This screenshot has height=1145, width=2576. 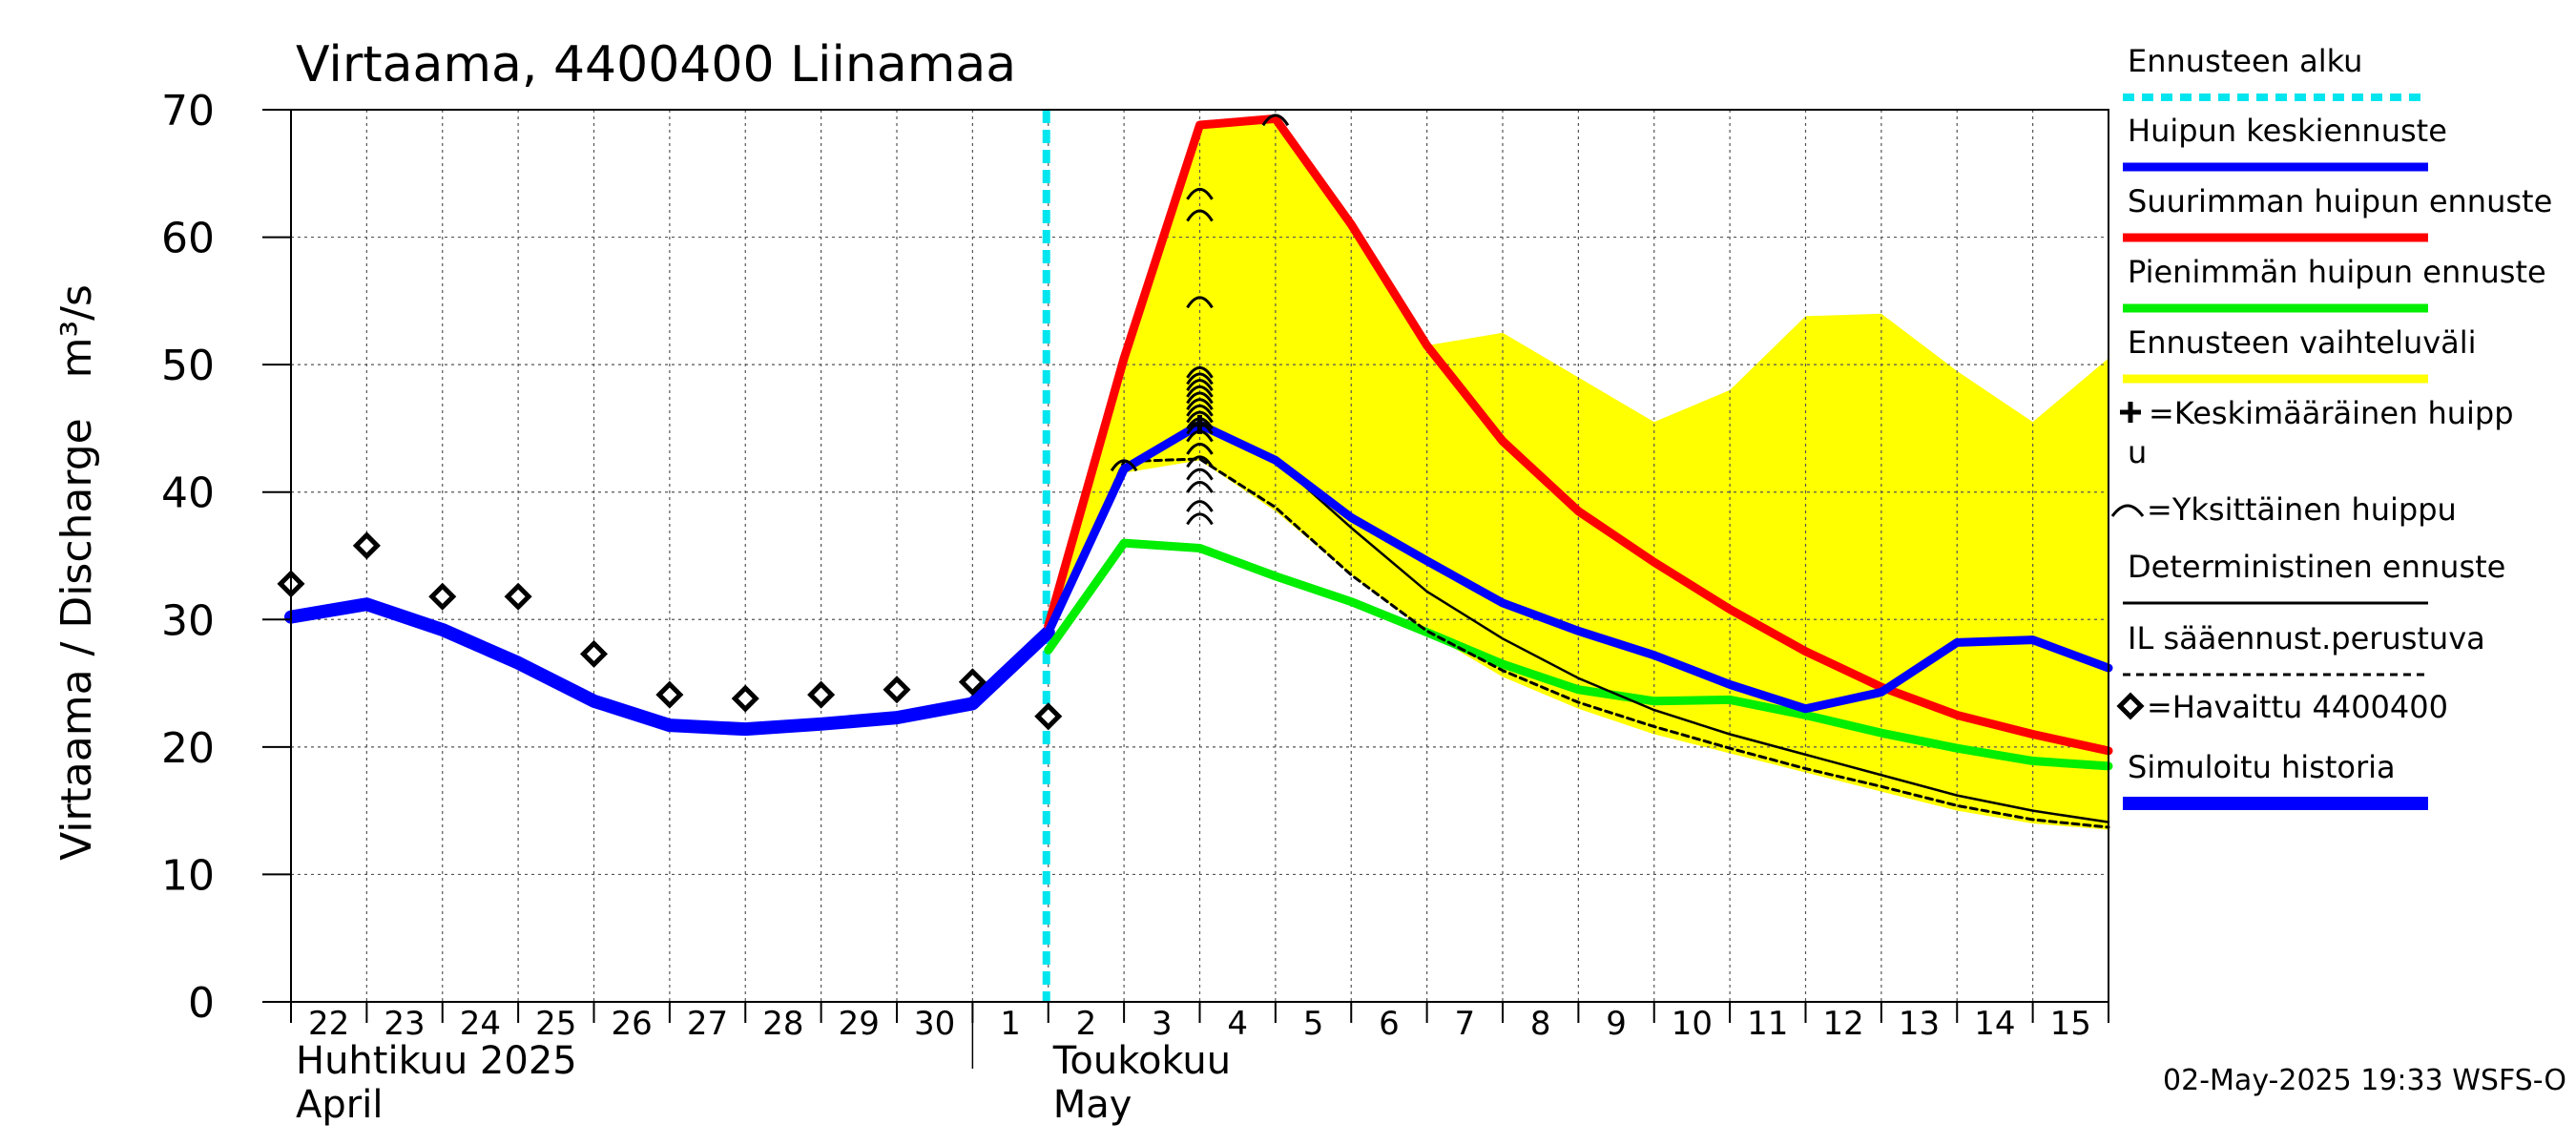 What do you see at coordinates (76, 572) in the screenshot?
I see `y-axis-label: Virtaama / Discharge m³/s` at bounding box center [76, 572].